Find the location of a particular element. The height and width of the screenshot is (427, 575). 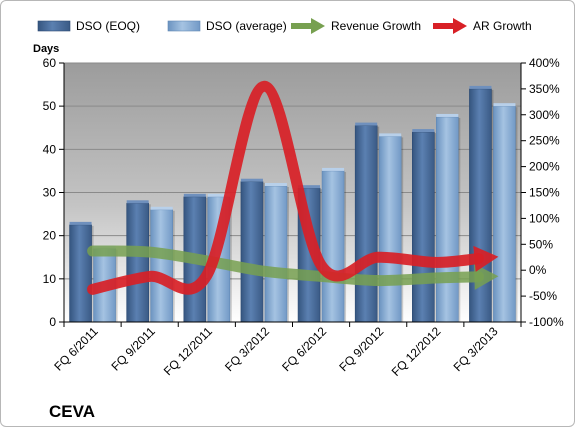

left-tick-label: 40 is located at coordinates (50, 149).